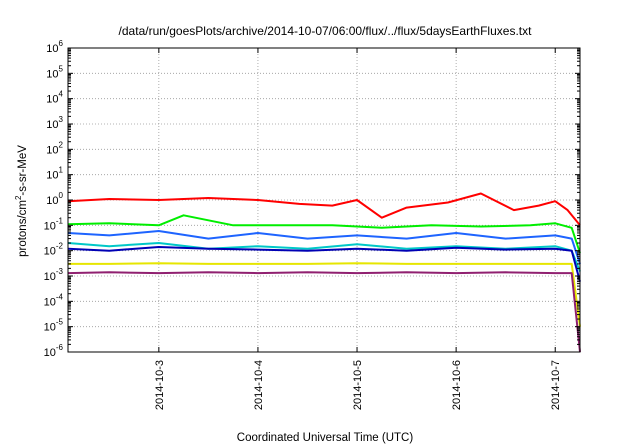  I want to click on y-tick-label: 10⁰, so click(54, 199).